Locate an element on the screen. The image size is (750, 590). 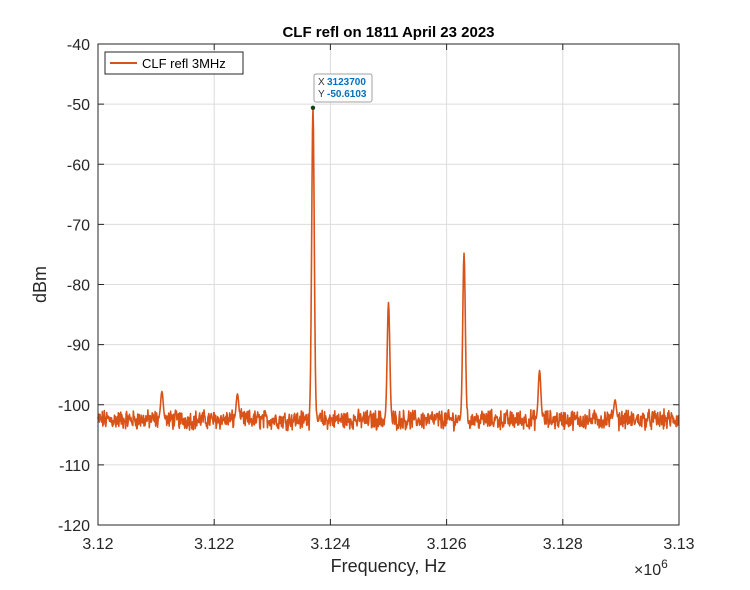
legend: CLF refl 3MHz is located at coordinates (174, 63).